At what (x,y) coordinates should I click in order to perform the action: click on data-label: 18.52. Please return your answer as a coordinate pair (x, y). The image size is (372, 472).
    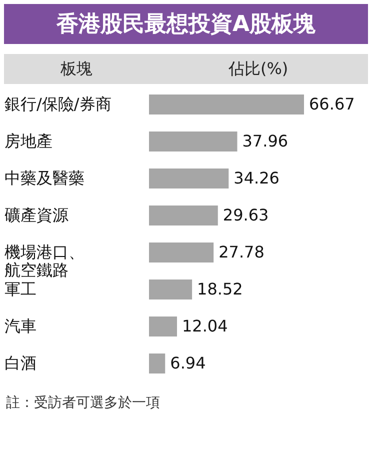
    Looking at the image, I should click on (220, 289).